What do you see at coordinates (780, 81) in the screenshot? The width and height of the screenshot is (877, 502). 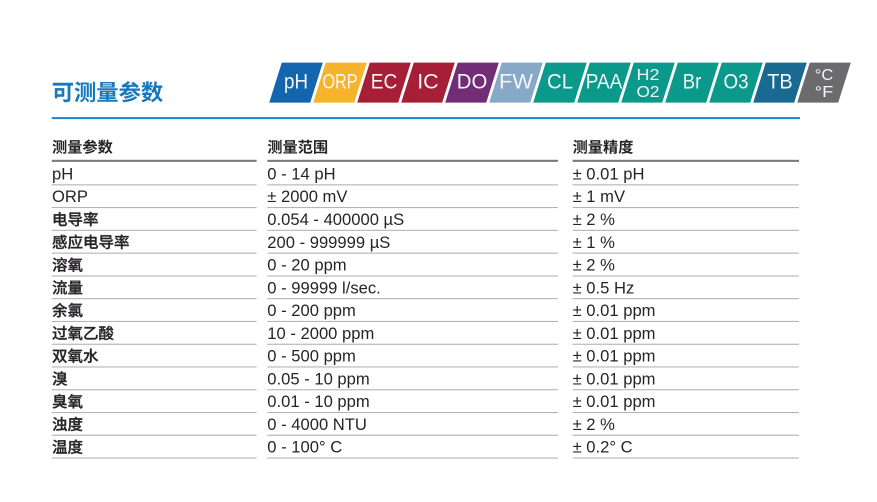 I see `svg-text: TB` at bounding box center [780, 81].